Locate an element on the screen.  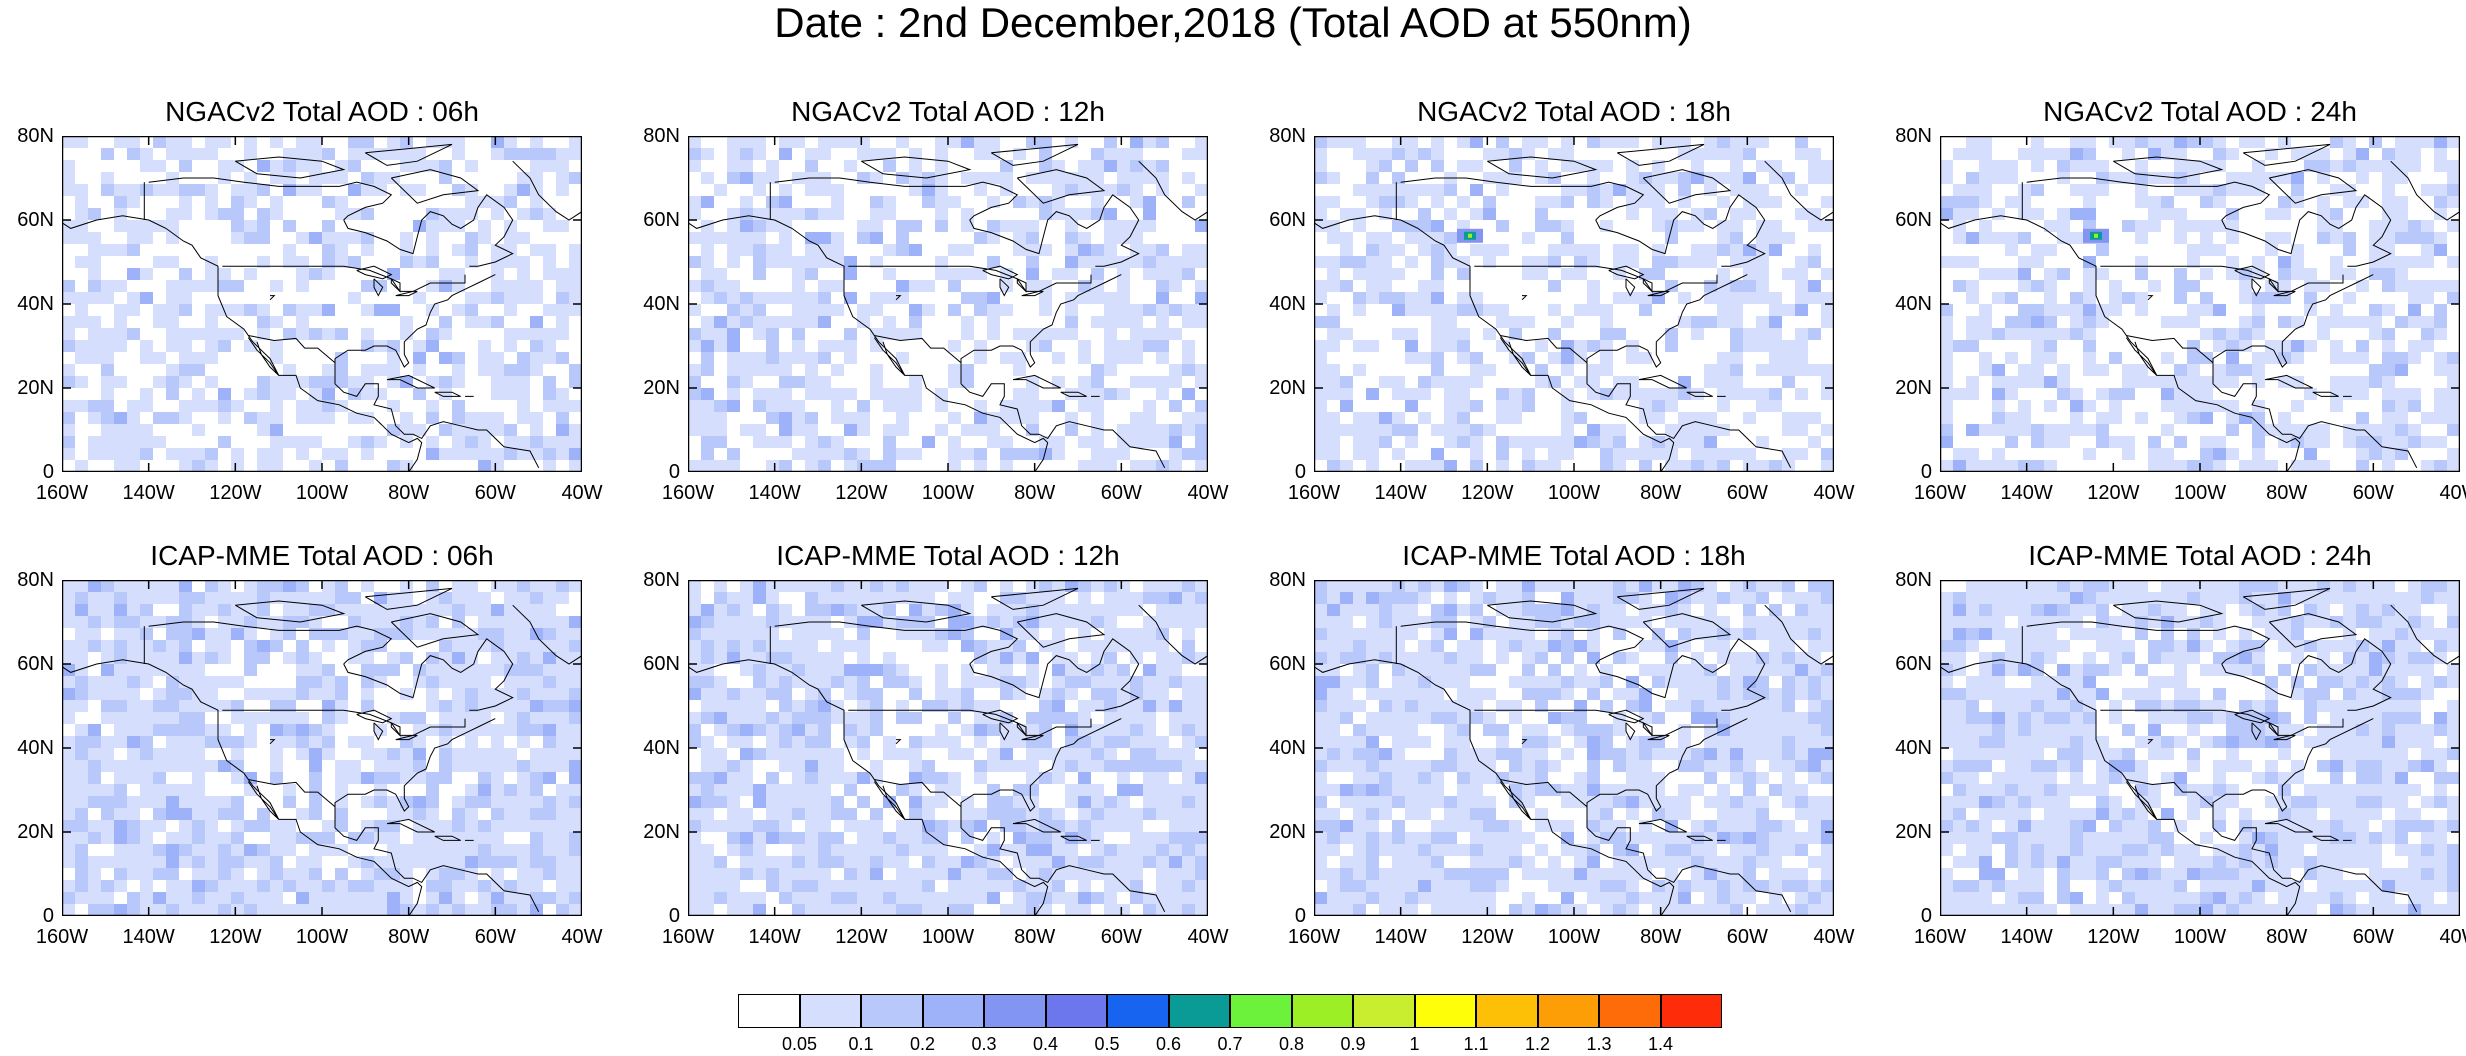
colorbar-label: 1.3 is located at coordinates (1599, 1044).